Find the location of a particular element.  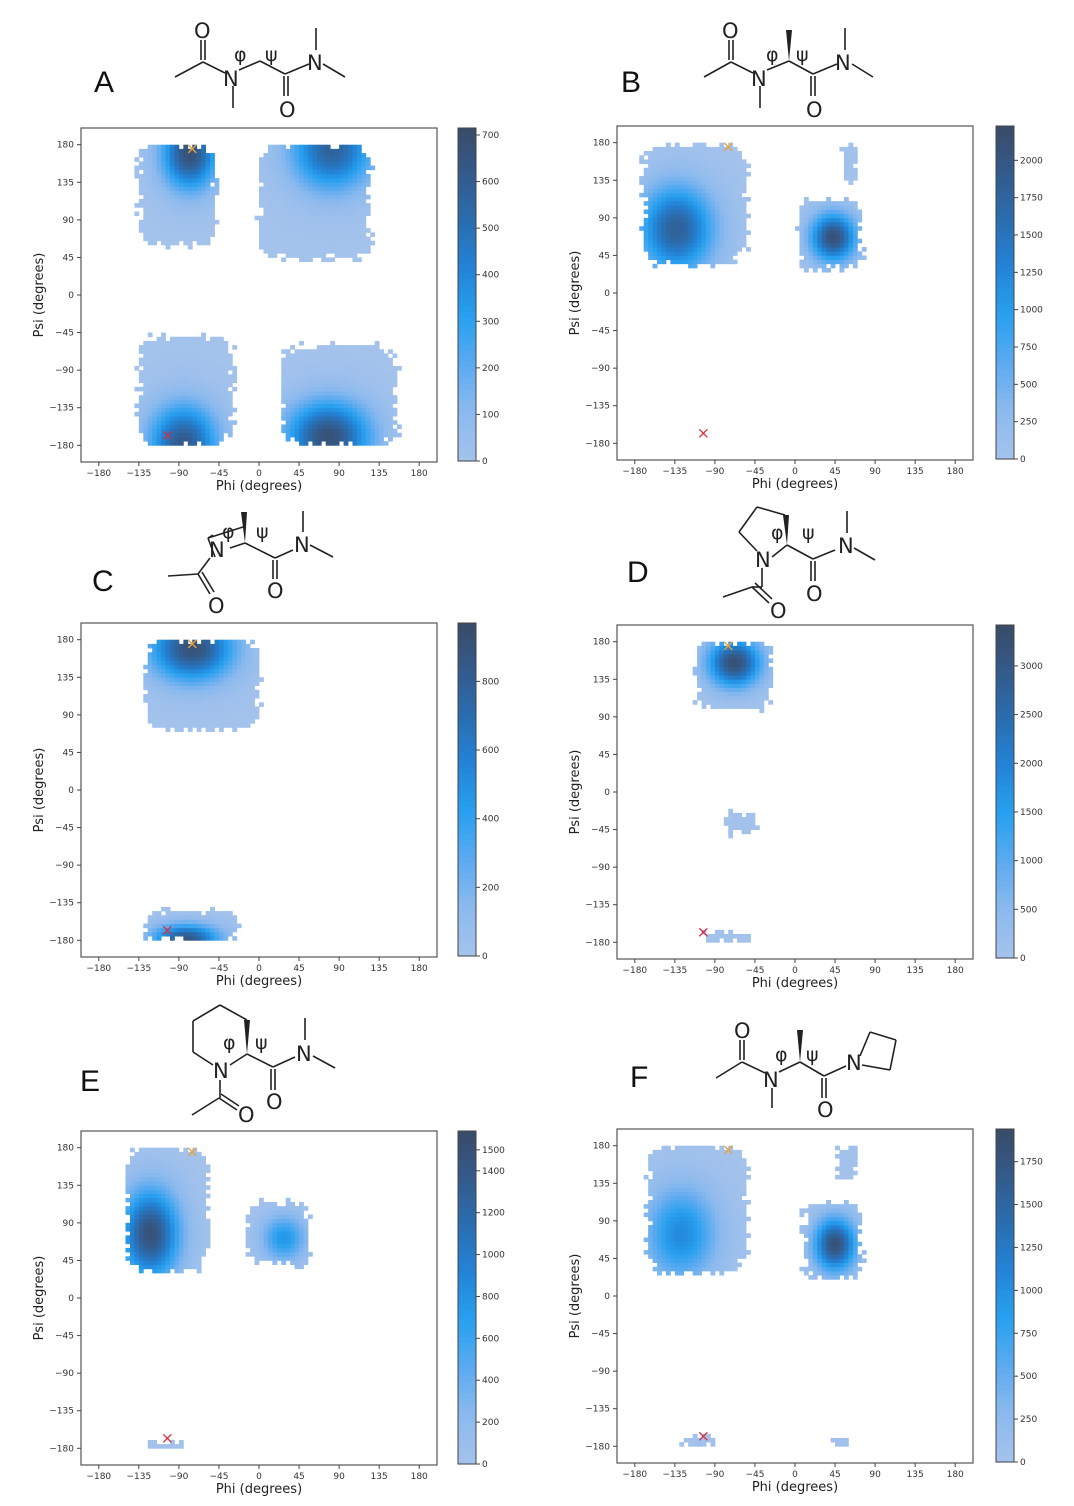

y-tick-label: 135 is located at coordinates (601, 181).